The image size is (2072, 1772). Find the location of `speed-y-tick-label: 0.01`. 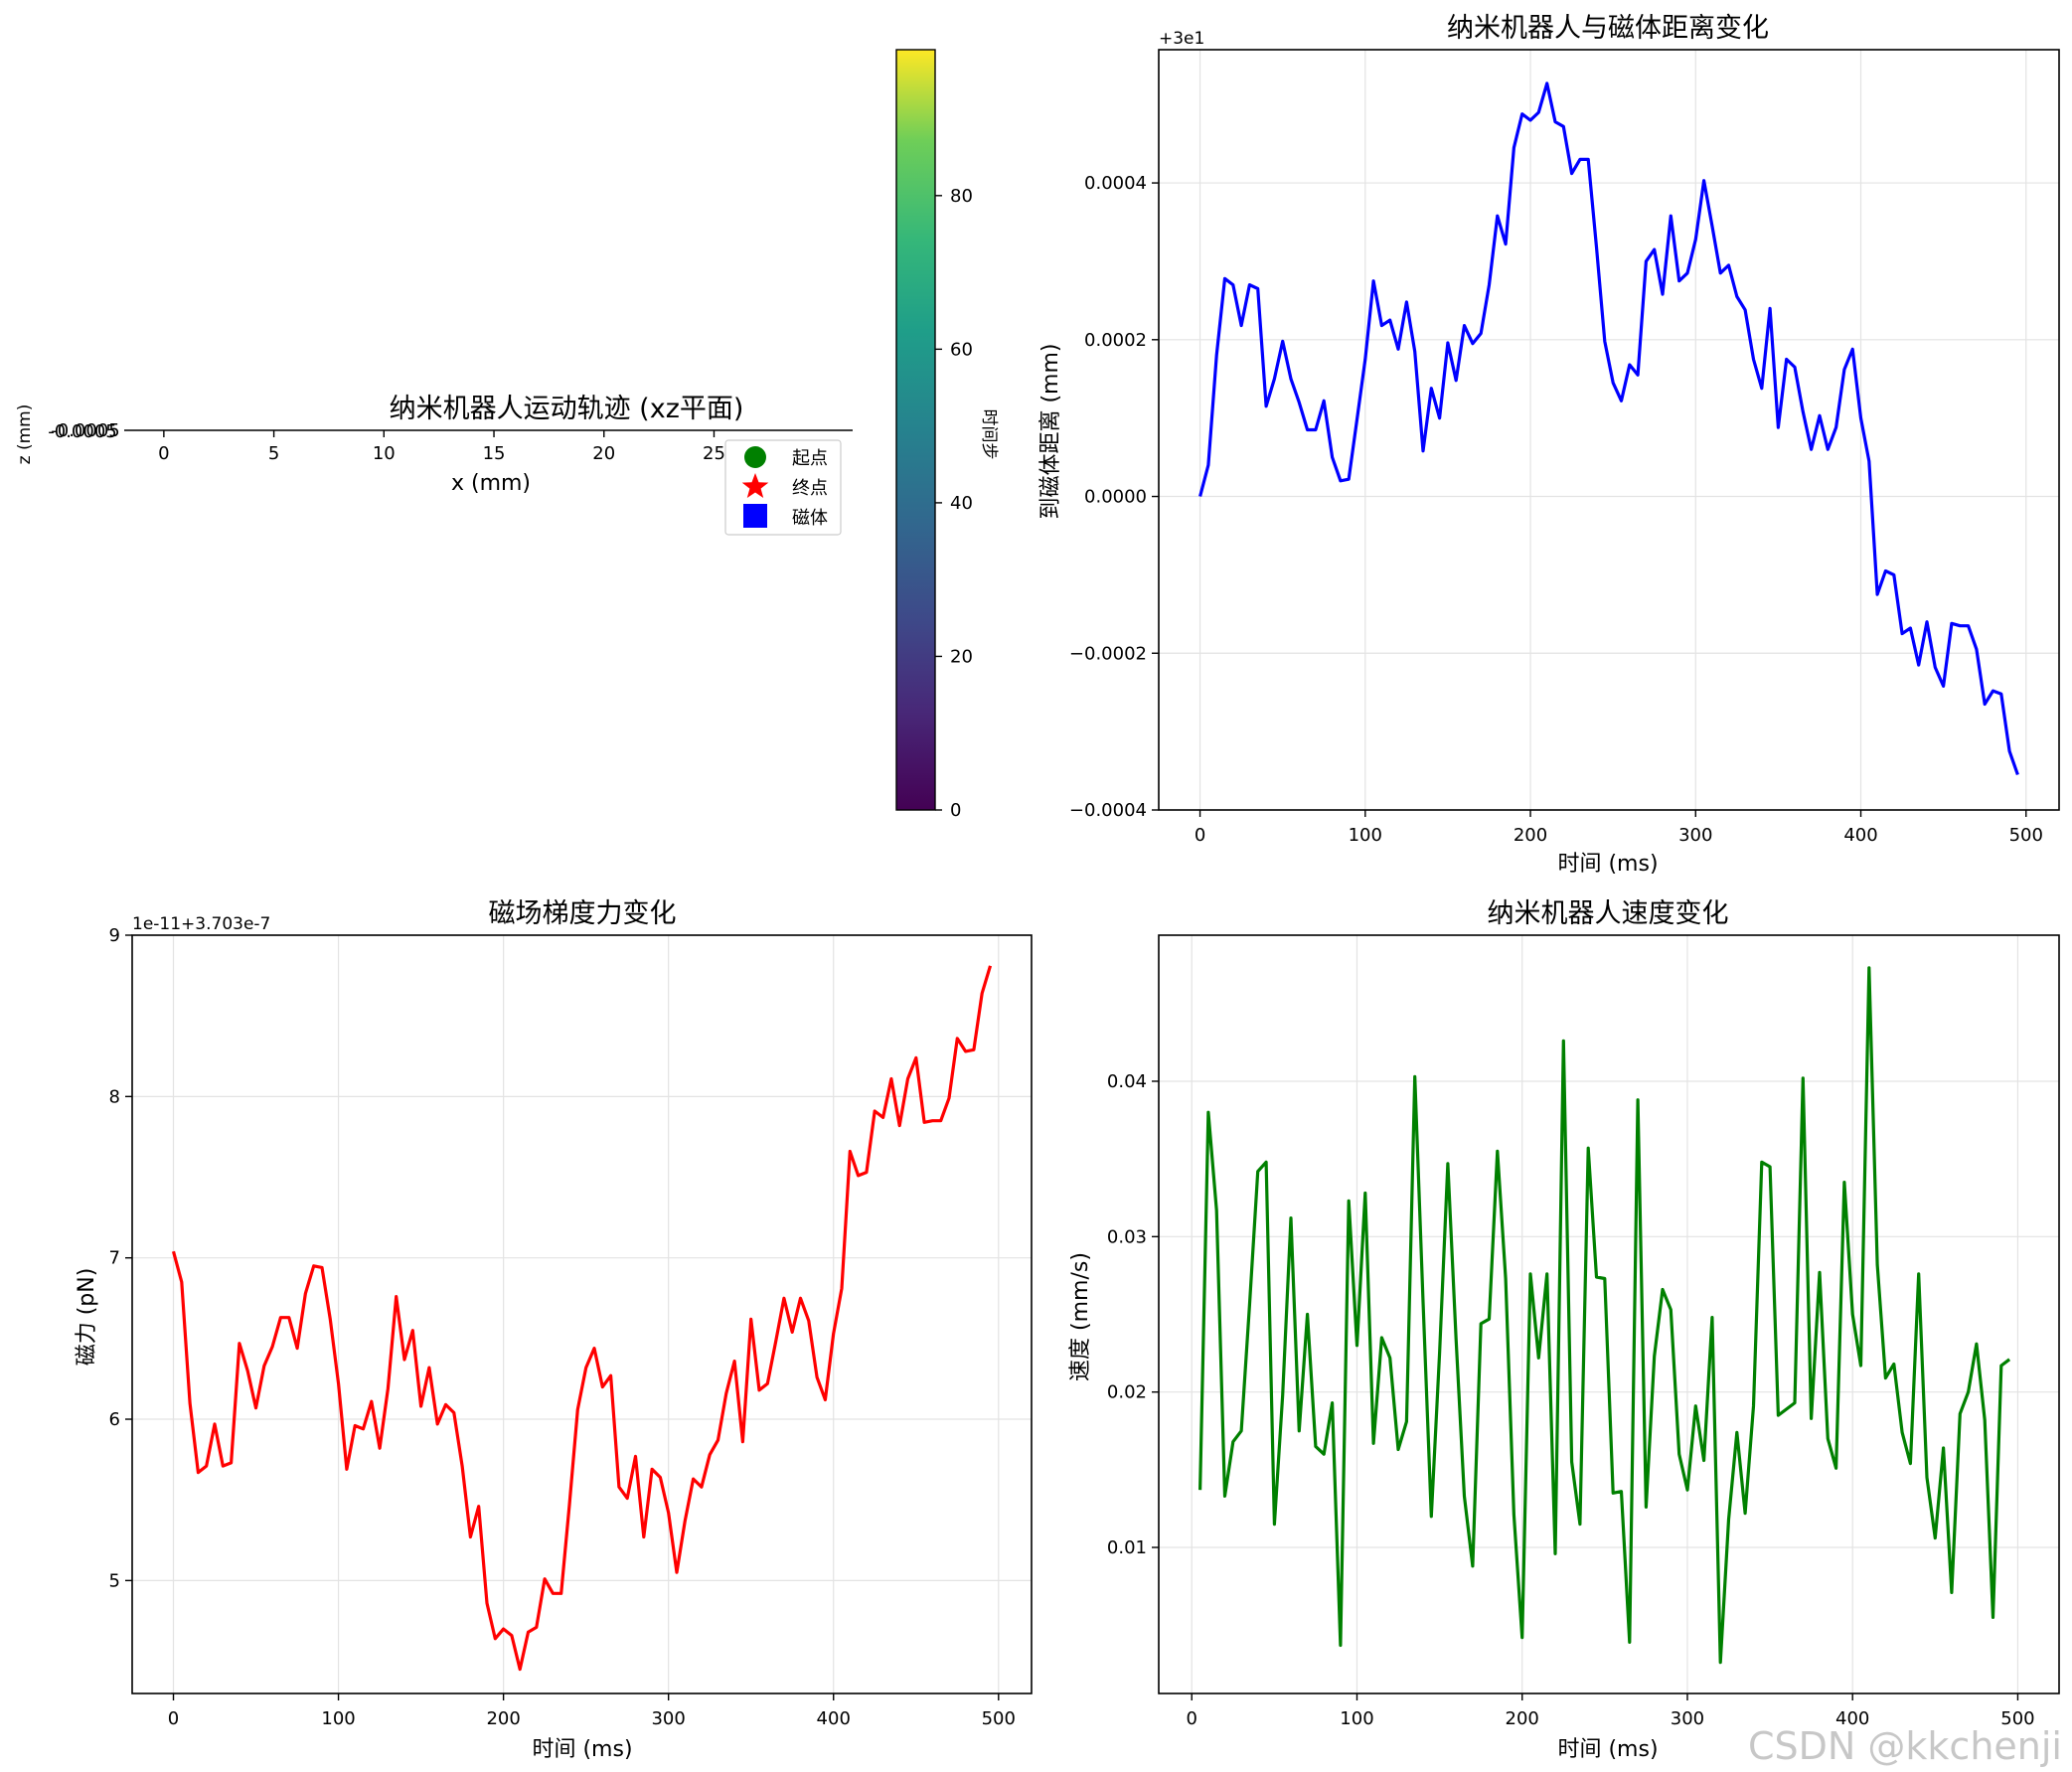

speed-y-tick-label: 0.01 is located at coordinates (1127, 1548).